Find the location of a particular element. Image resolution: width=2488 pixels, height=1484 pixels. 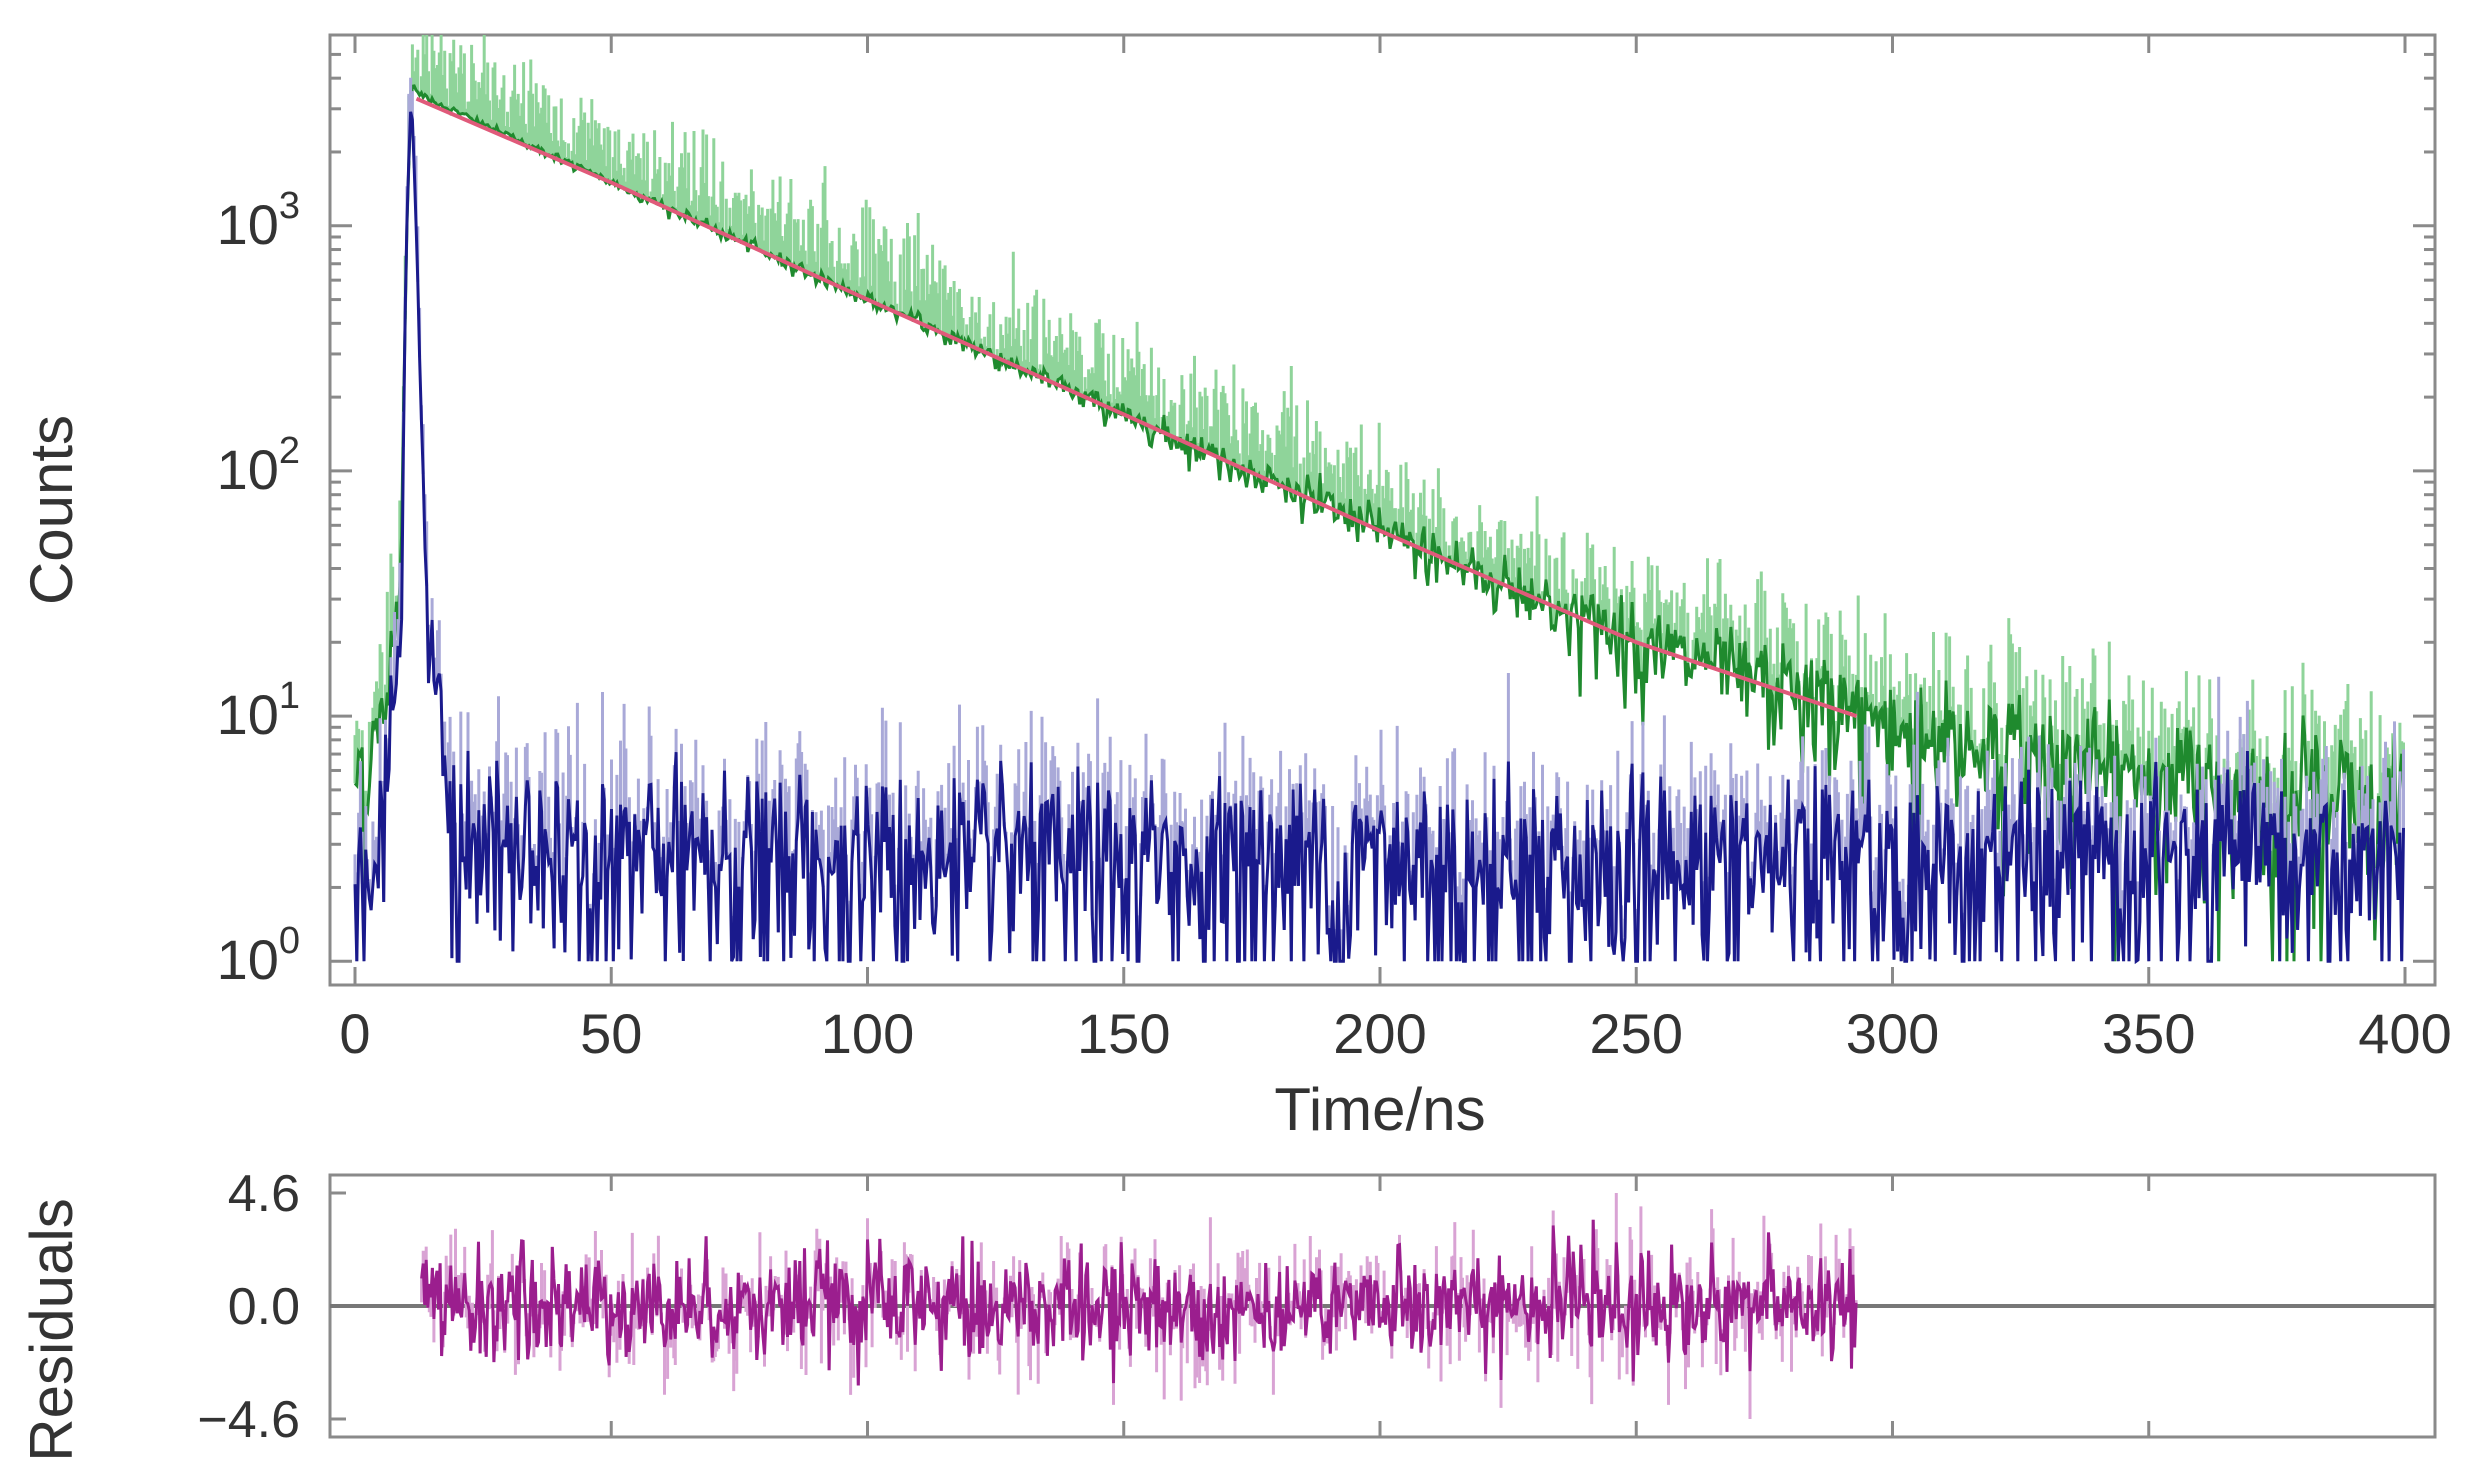

residuals-plot-ticks is located at coordinates (1240, 1306).